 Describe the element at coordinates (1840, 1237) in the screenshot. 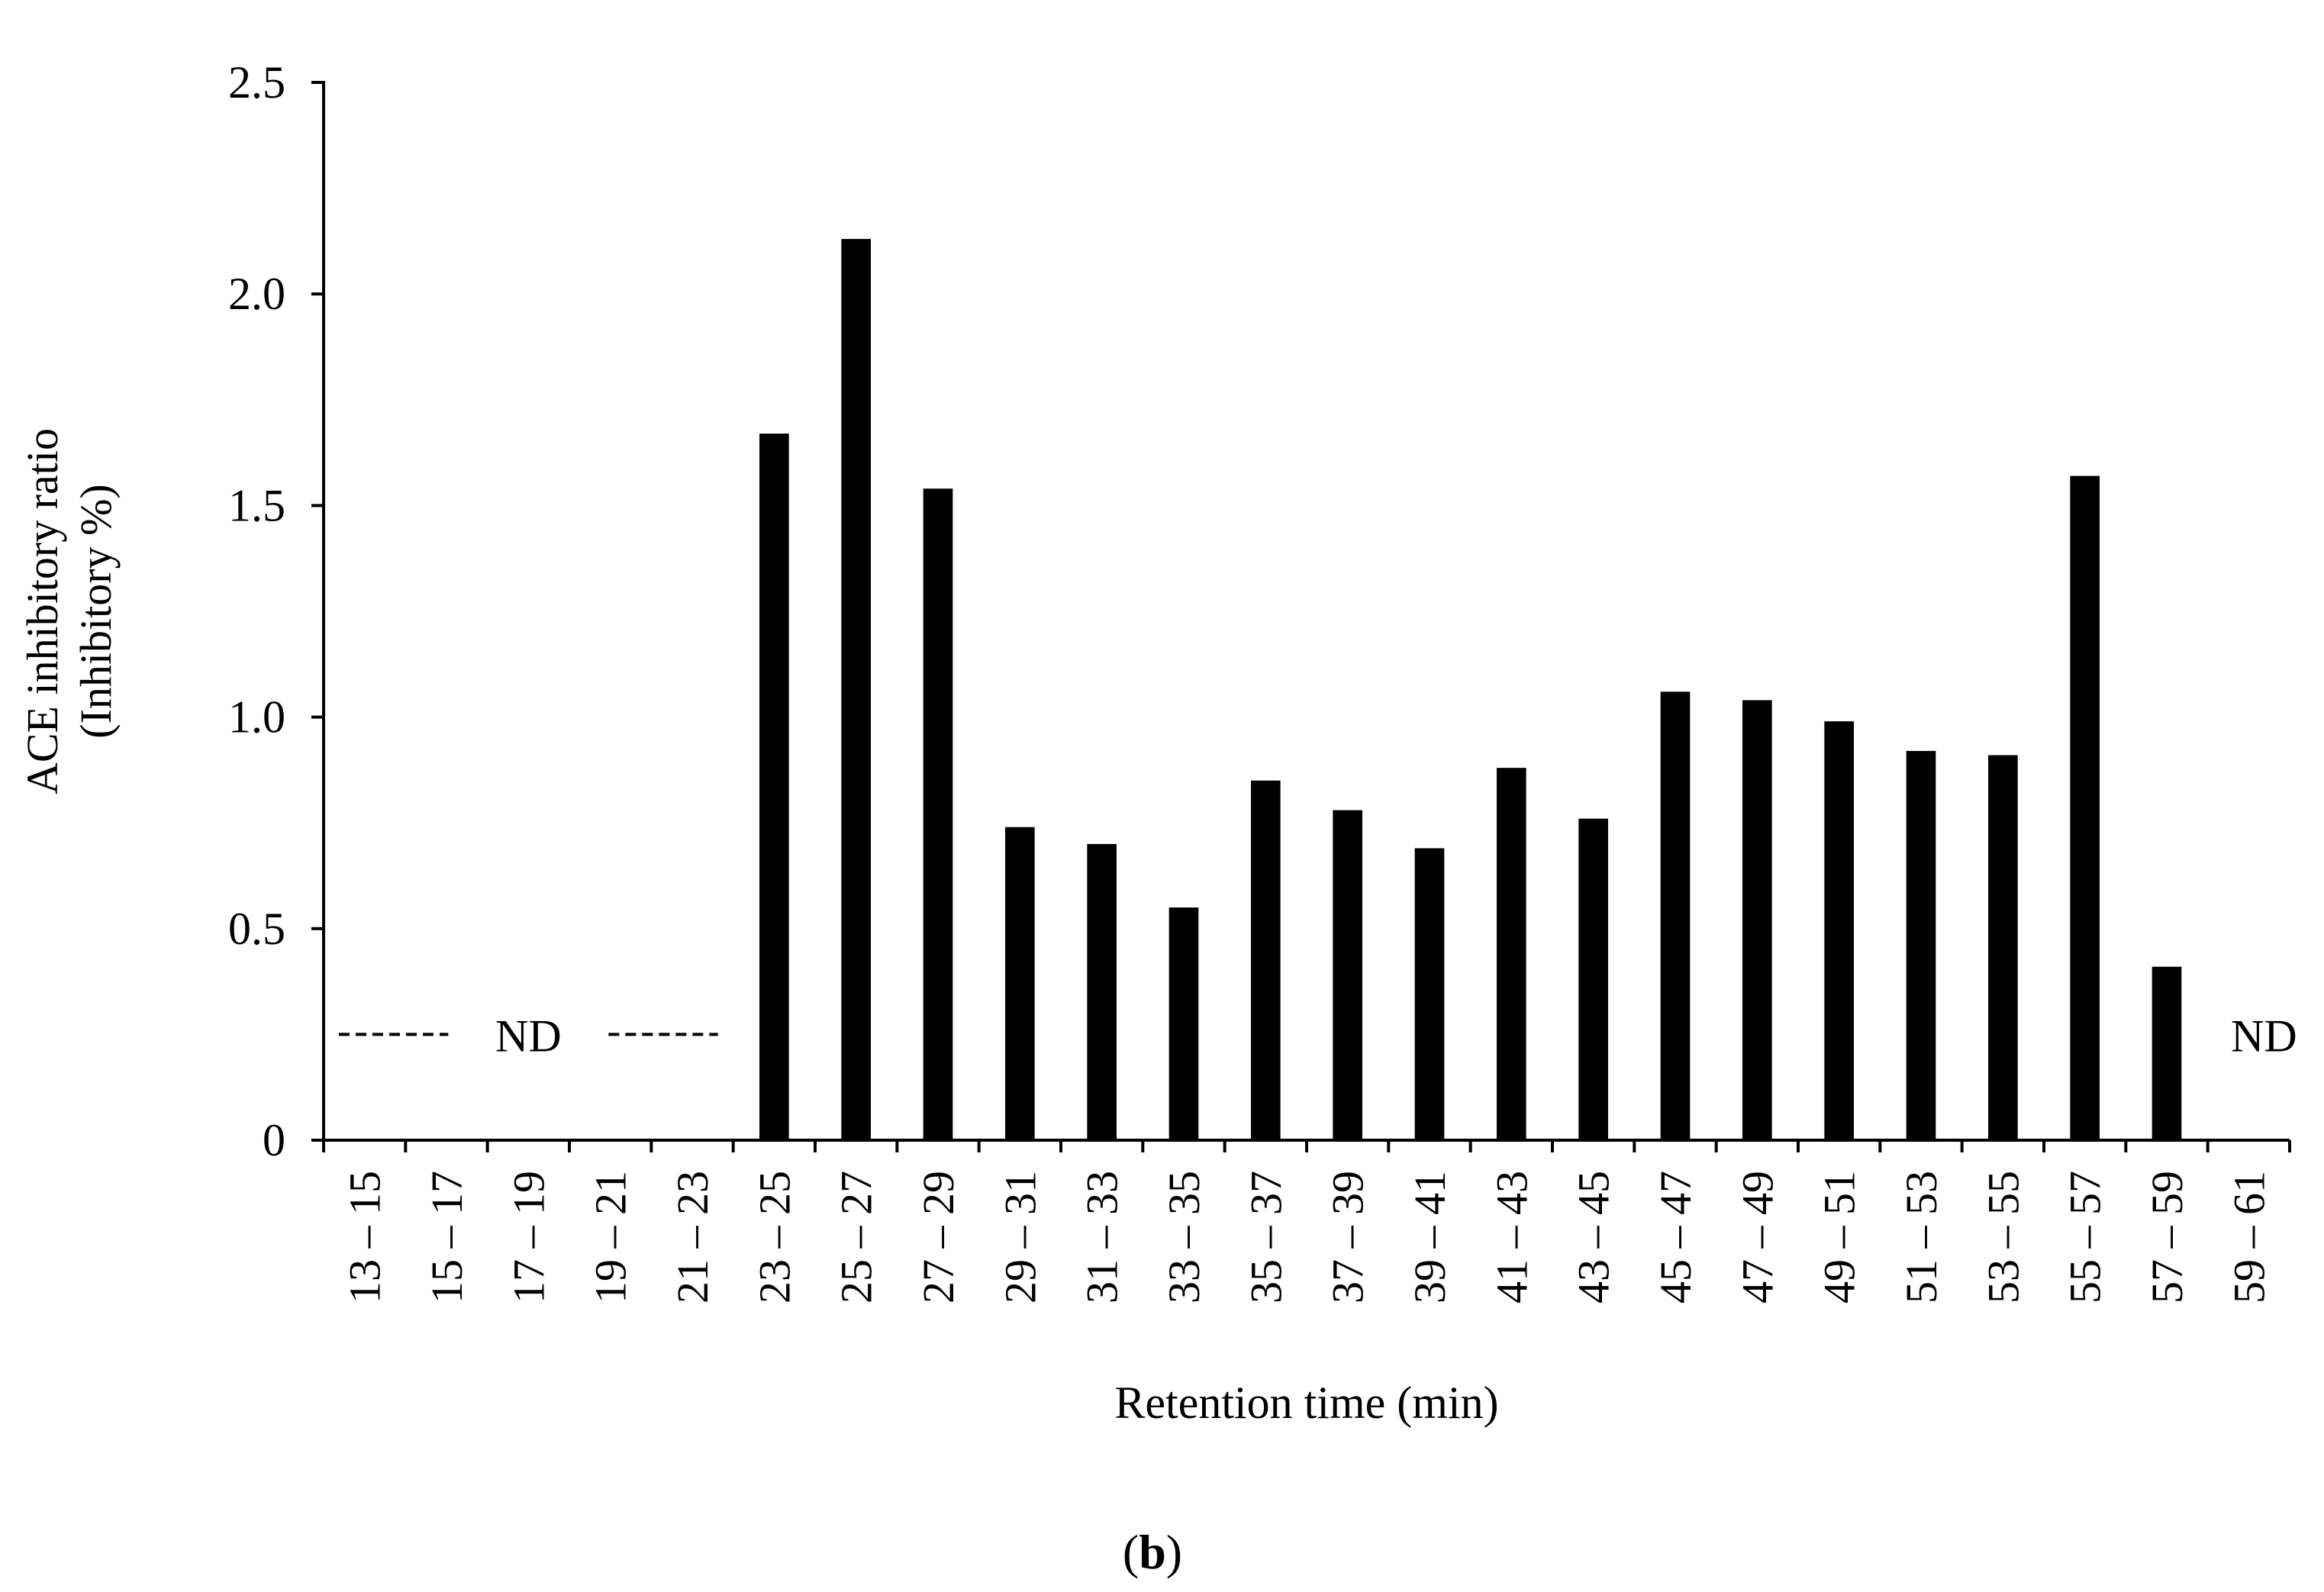

I see `x-tick-label: 49 – 51` at that location.